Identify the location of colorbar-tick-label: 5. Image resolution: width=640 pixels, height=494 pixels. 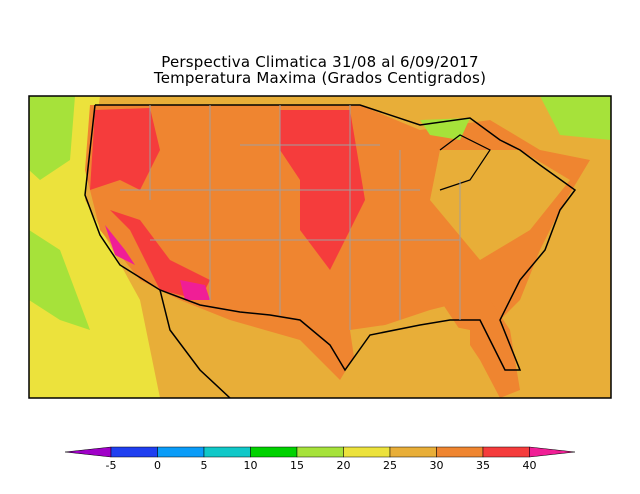
(204, 465).